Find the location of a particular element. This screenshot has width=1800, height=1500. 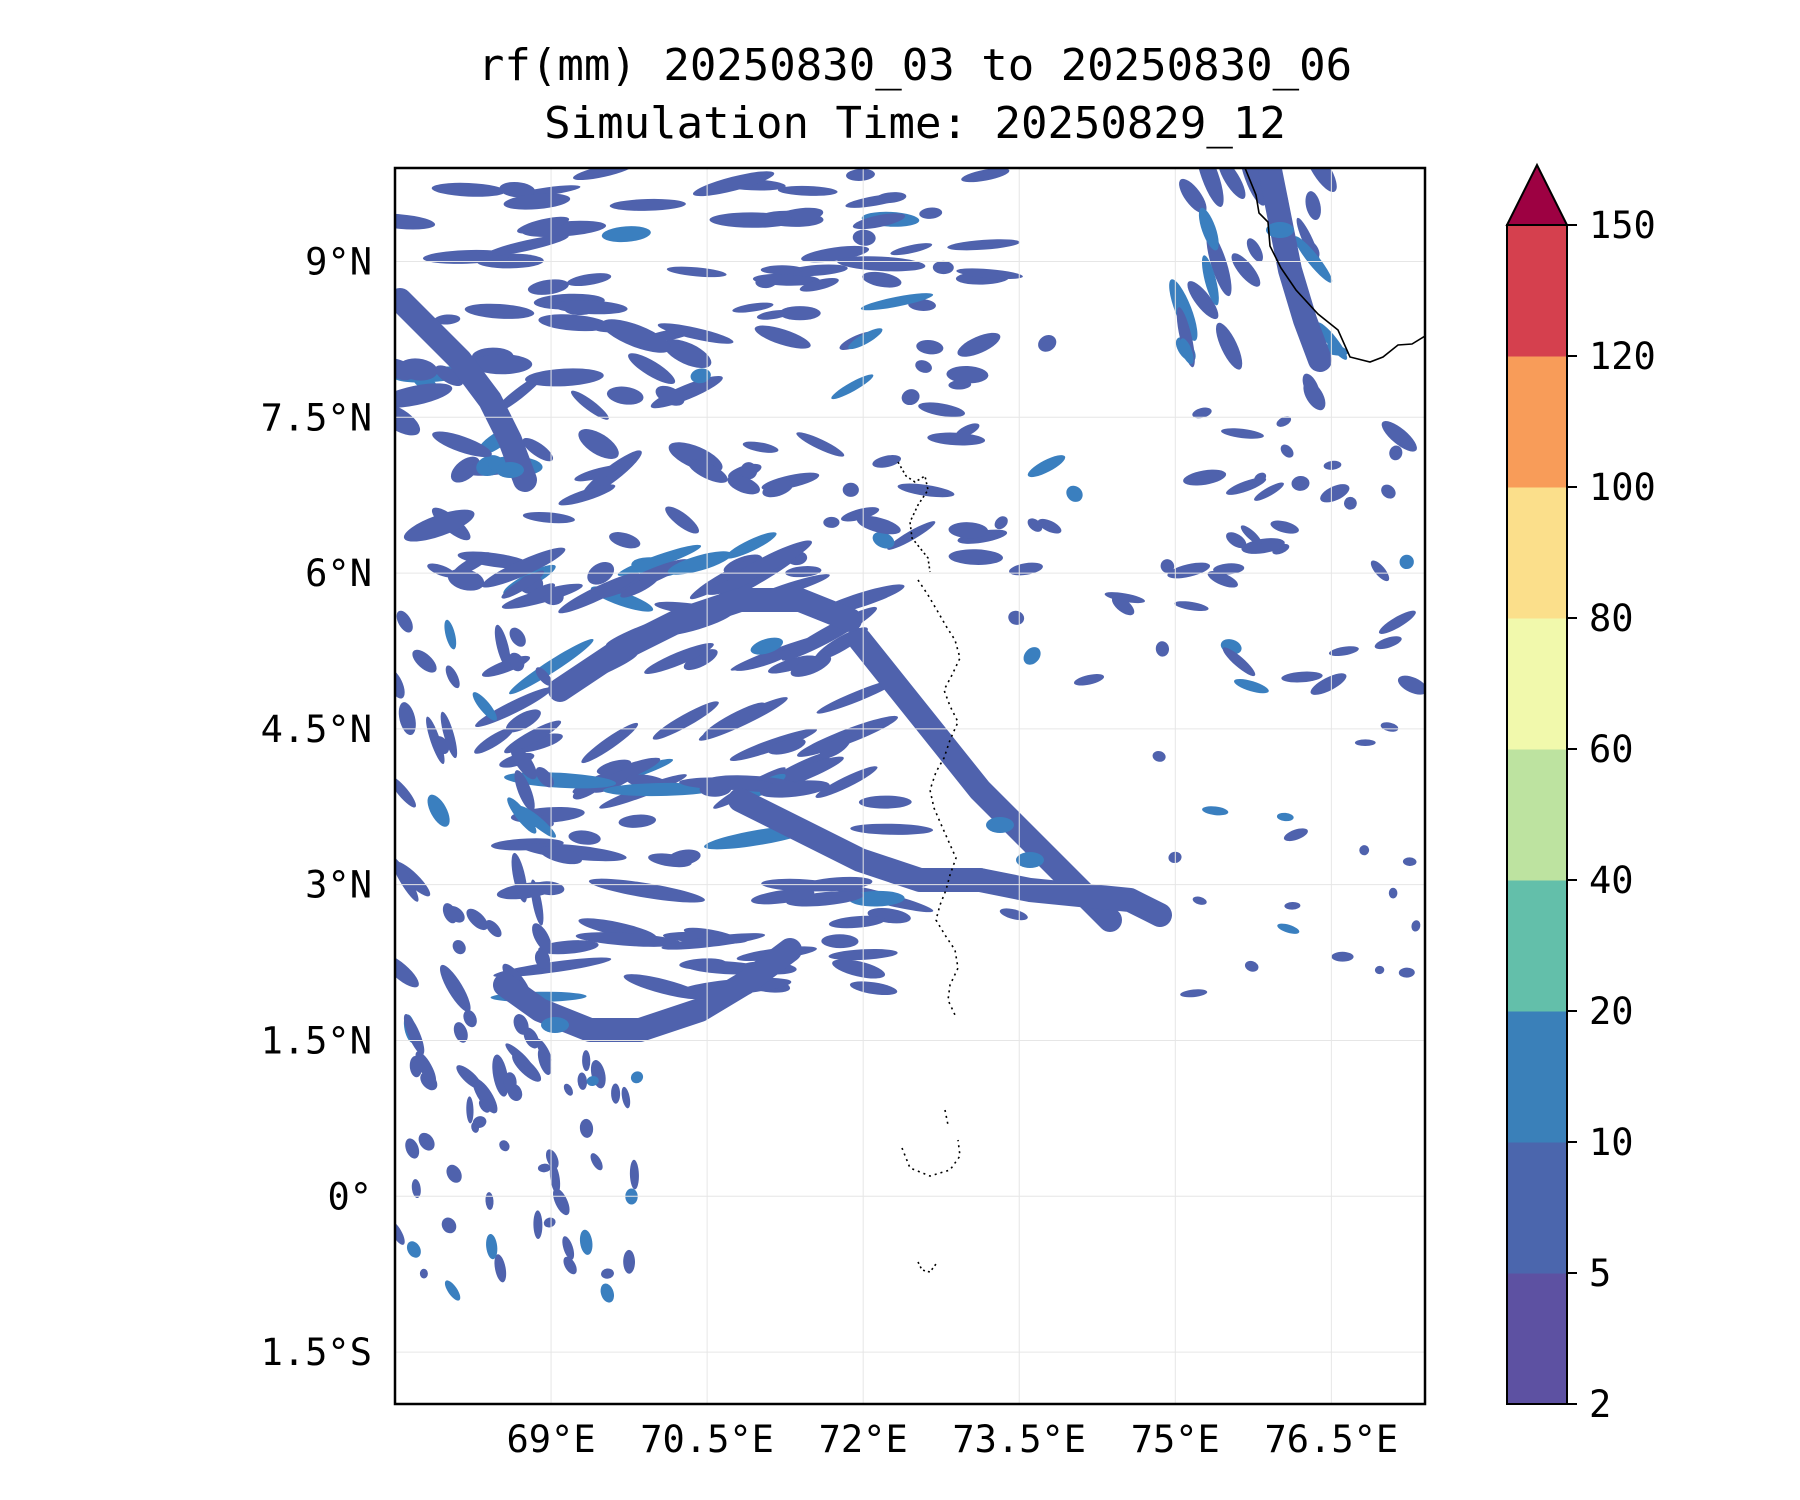

x-tick-label: 76.5°E is located at coordinates (1332, 1439).